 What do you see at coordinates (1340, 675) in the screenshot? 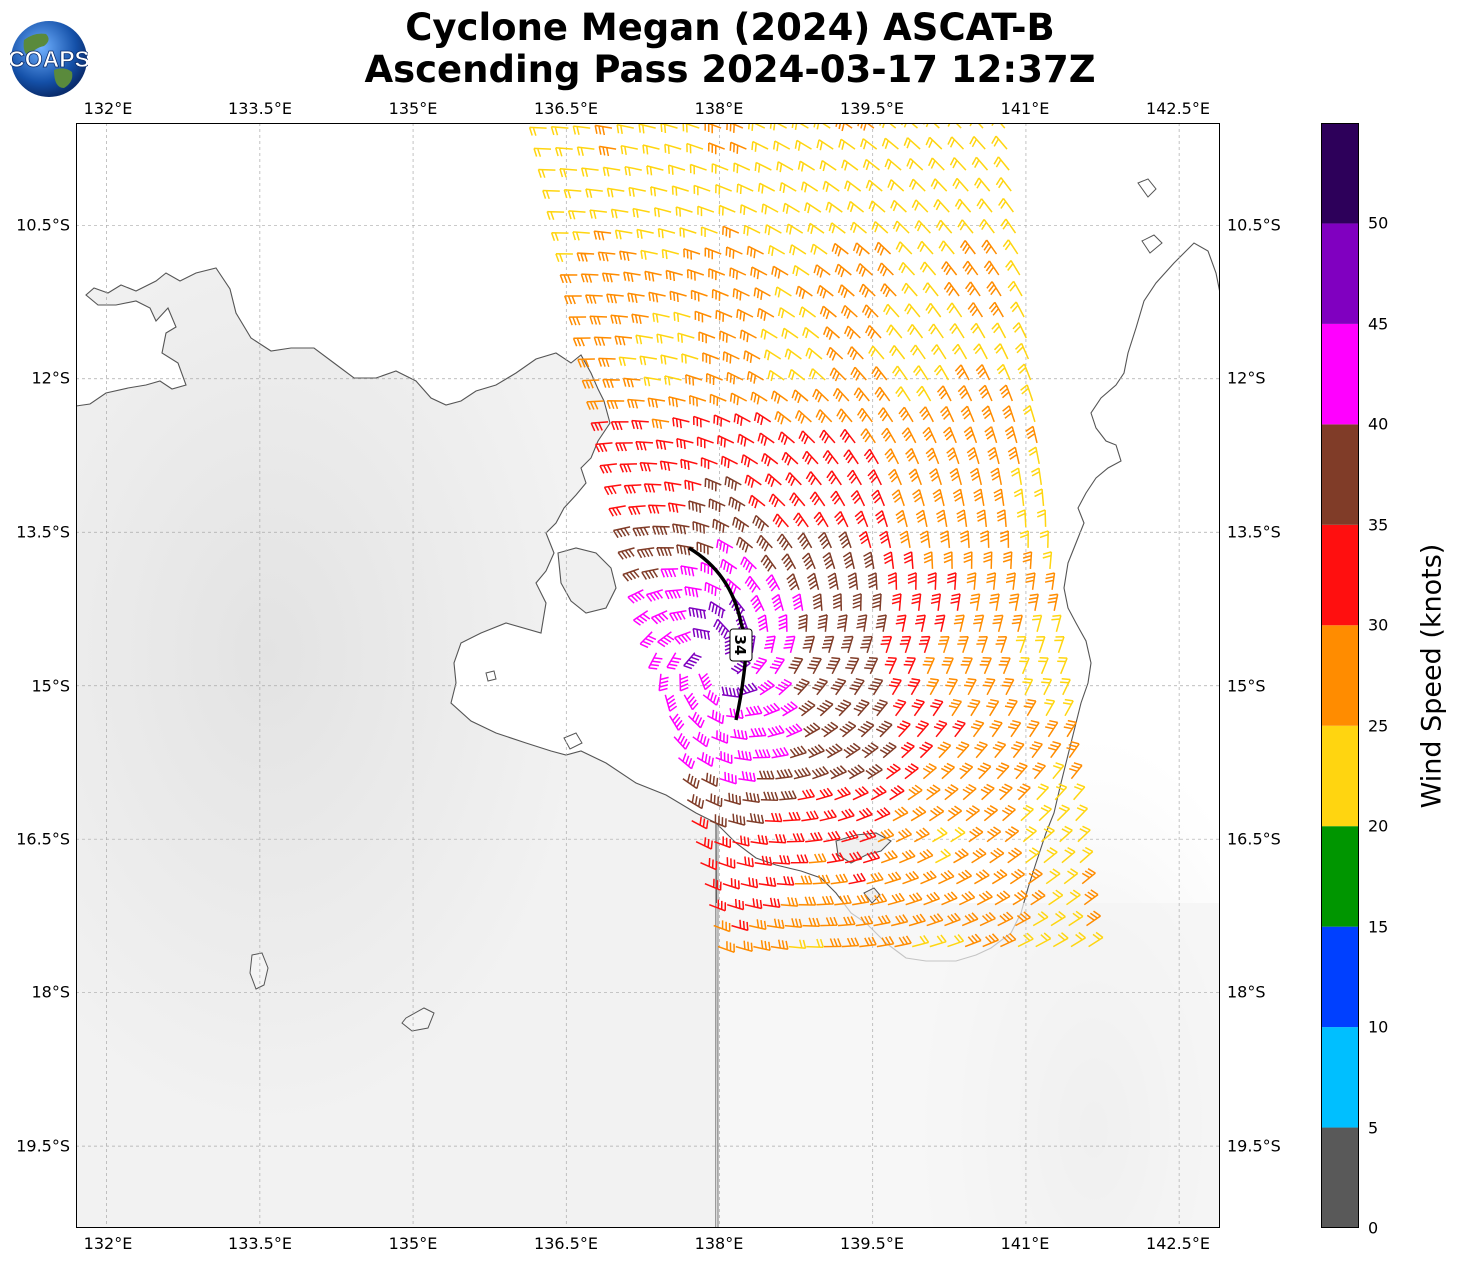
I see `wind-speed-colorbar` at bounding box center [1340, 675].